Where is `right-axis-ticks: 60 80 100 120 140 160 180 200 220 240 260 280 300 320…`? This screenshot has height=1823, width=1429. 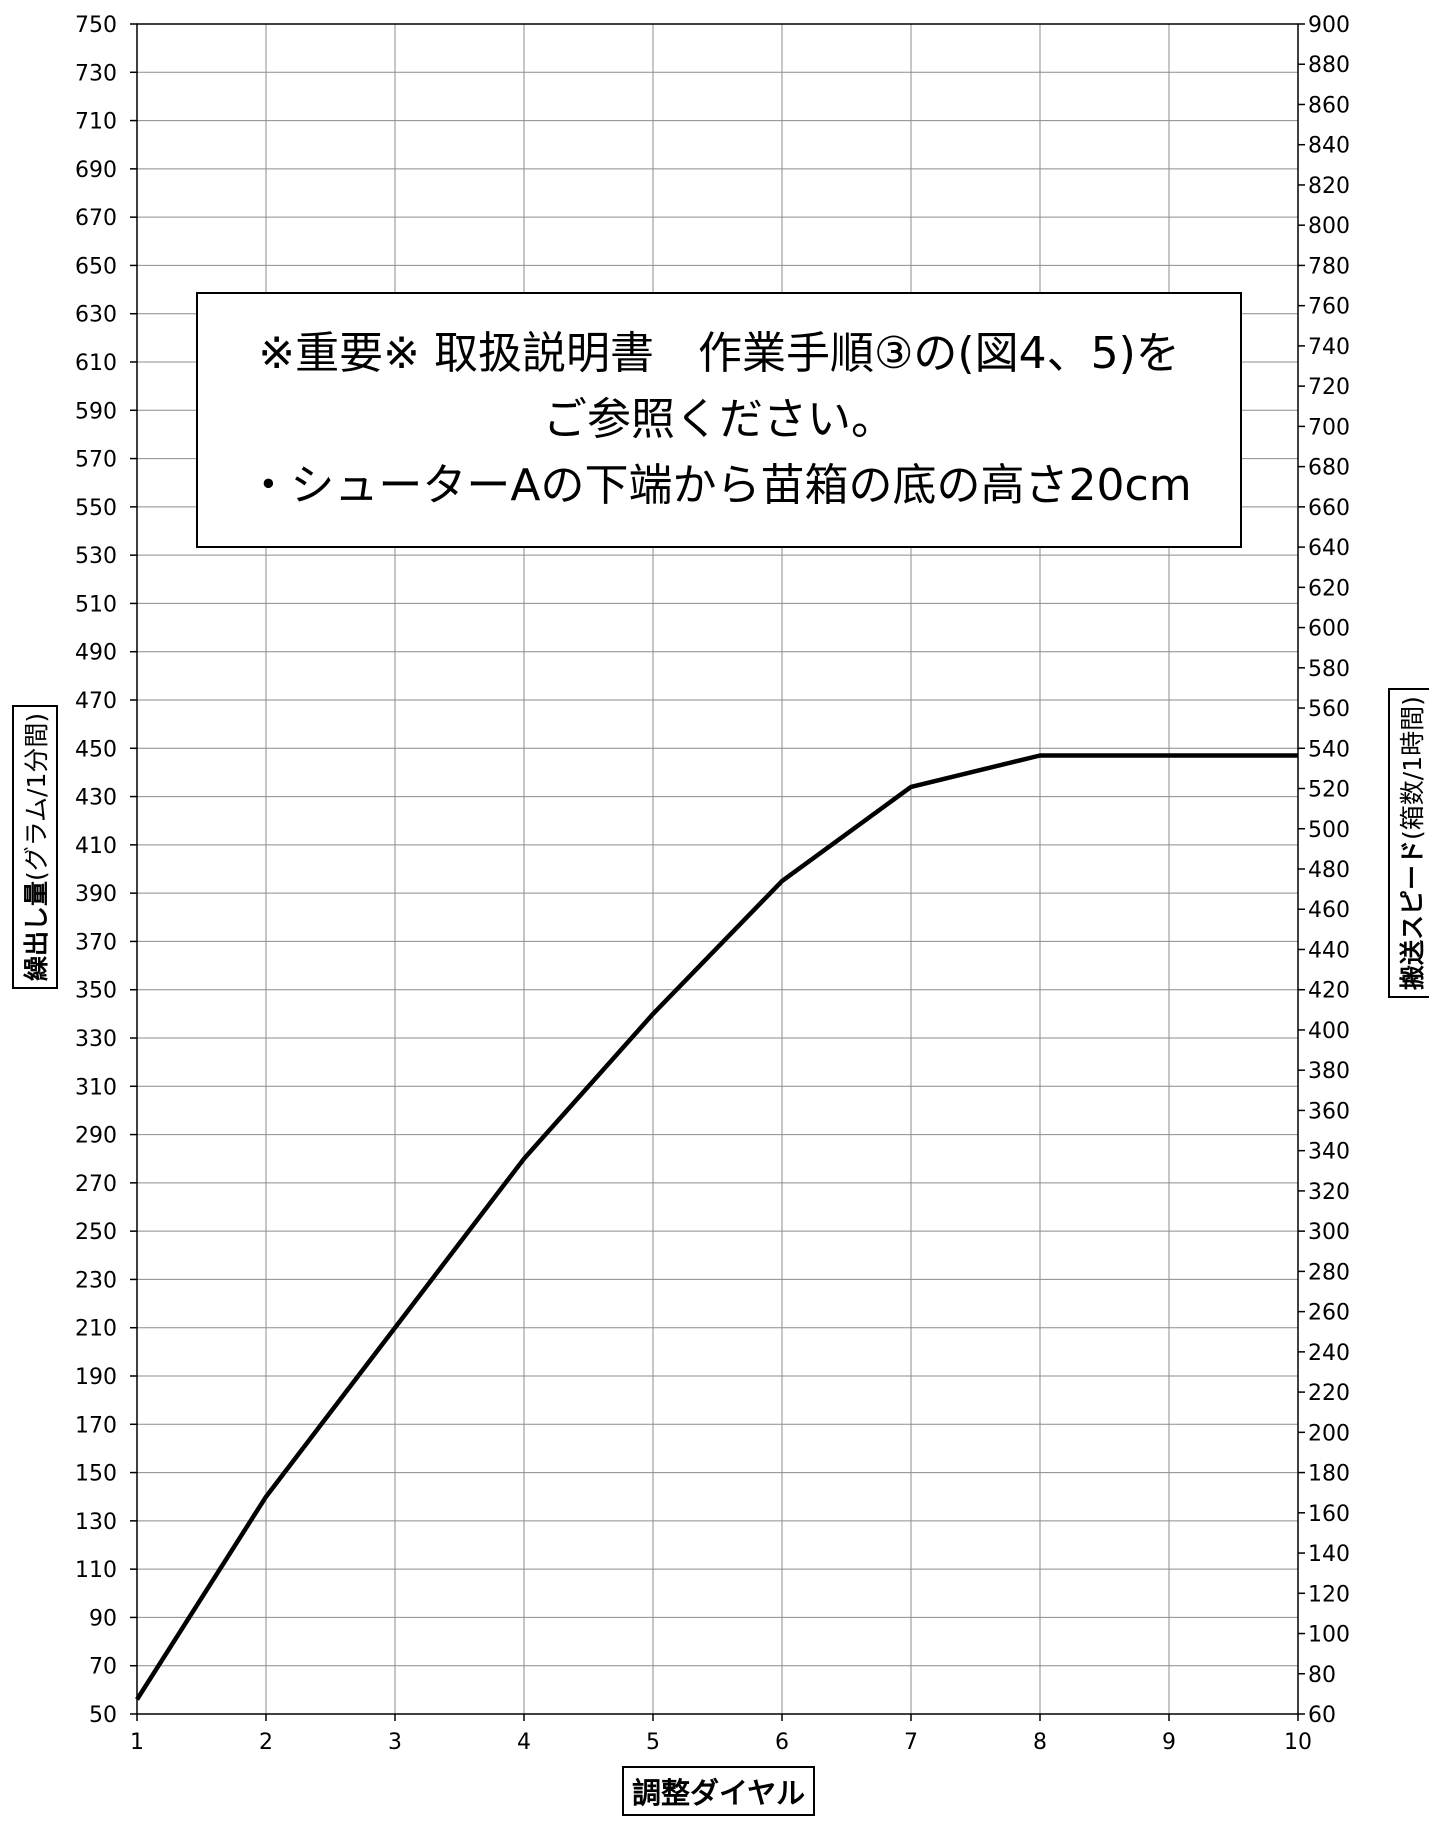 right-axis-ticks: 60 80 100 120 140 160 180 200 220 240 260 280 300 320… is located at coordinates (1324, 870).